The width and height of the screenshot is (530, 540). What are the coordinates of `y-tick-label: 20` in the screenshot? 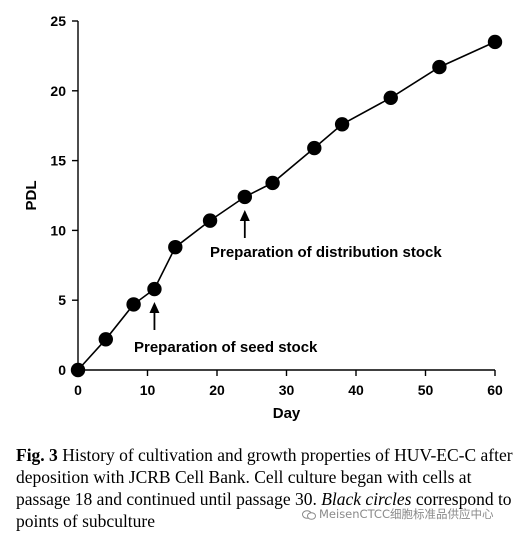 It's located at (58, 91).